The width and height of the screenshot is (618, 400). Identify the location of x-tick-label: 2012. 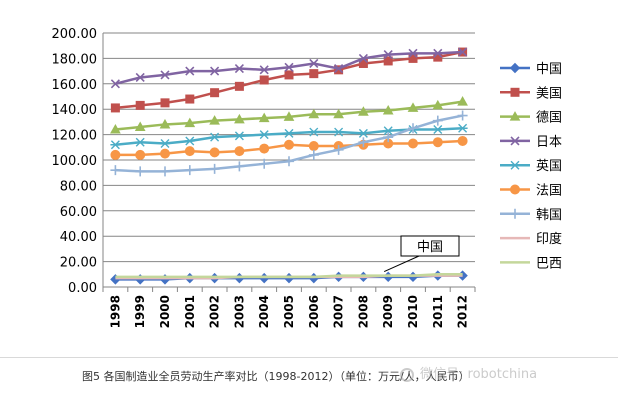
(463, 311).